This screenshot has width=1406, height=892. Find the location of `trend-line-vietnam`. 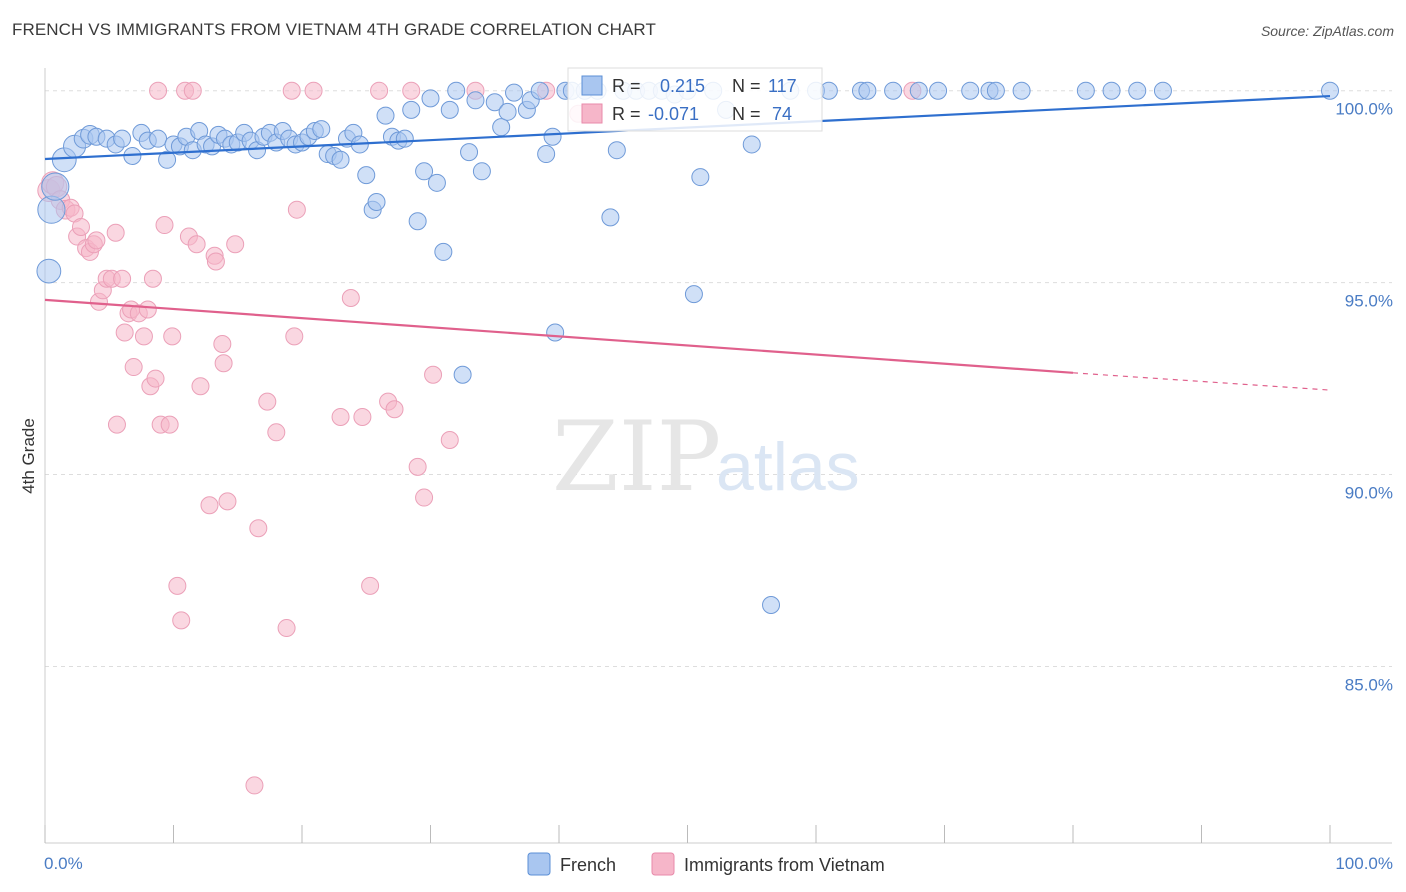

trend-line-vietnam is located at coordinates (559, 336).